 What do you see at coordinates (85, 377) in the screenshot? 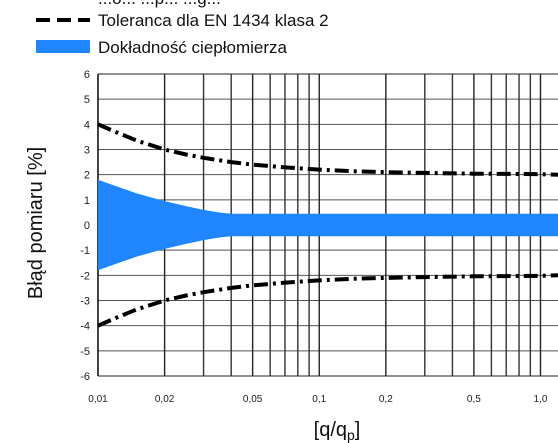
I see `y-tick-label: -6` at bounding box center [85, 377].